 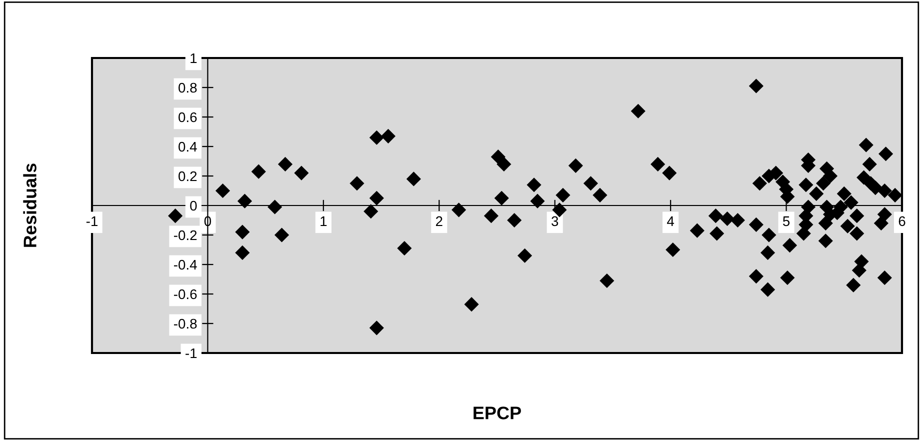 What do you see at coordinates (439, 221) in the screenshot?
I see `x-tick-label: 2` at bounding box center [439, 221].